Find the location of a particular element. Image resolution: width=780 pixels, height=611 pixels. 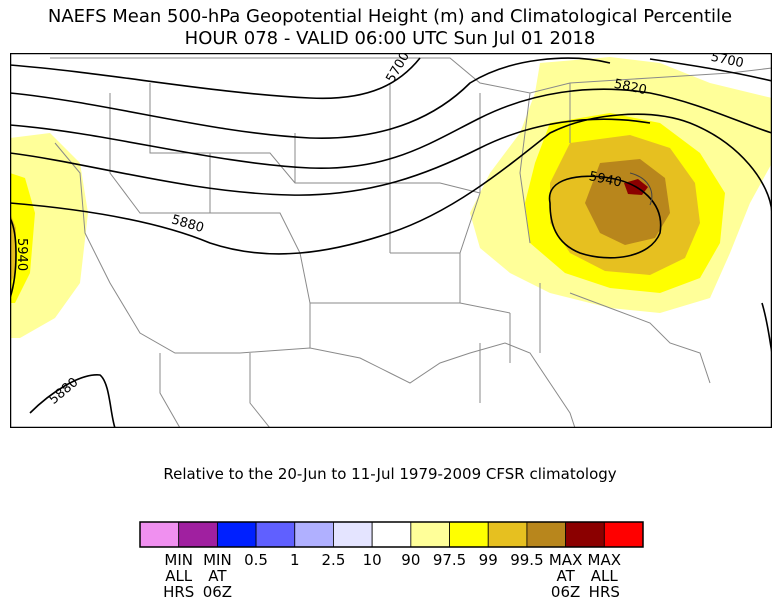

legend-label: MAX ALL HRS is located at coordinates (604, 576).